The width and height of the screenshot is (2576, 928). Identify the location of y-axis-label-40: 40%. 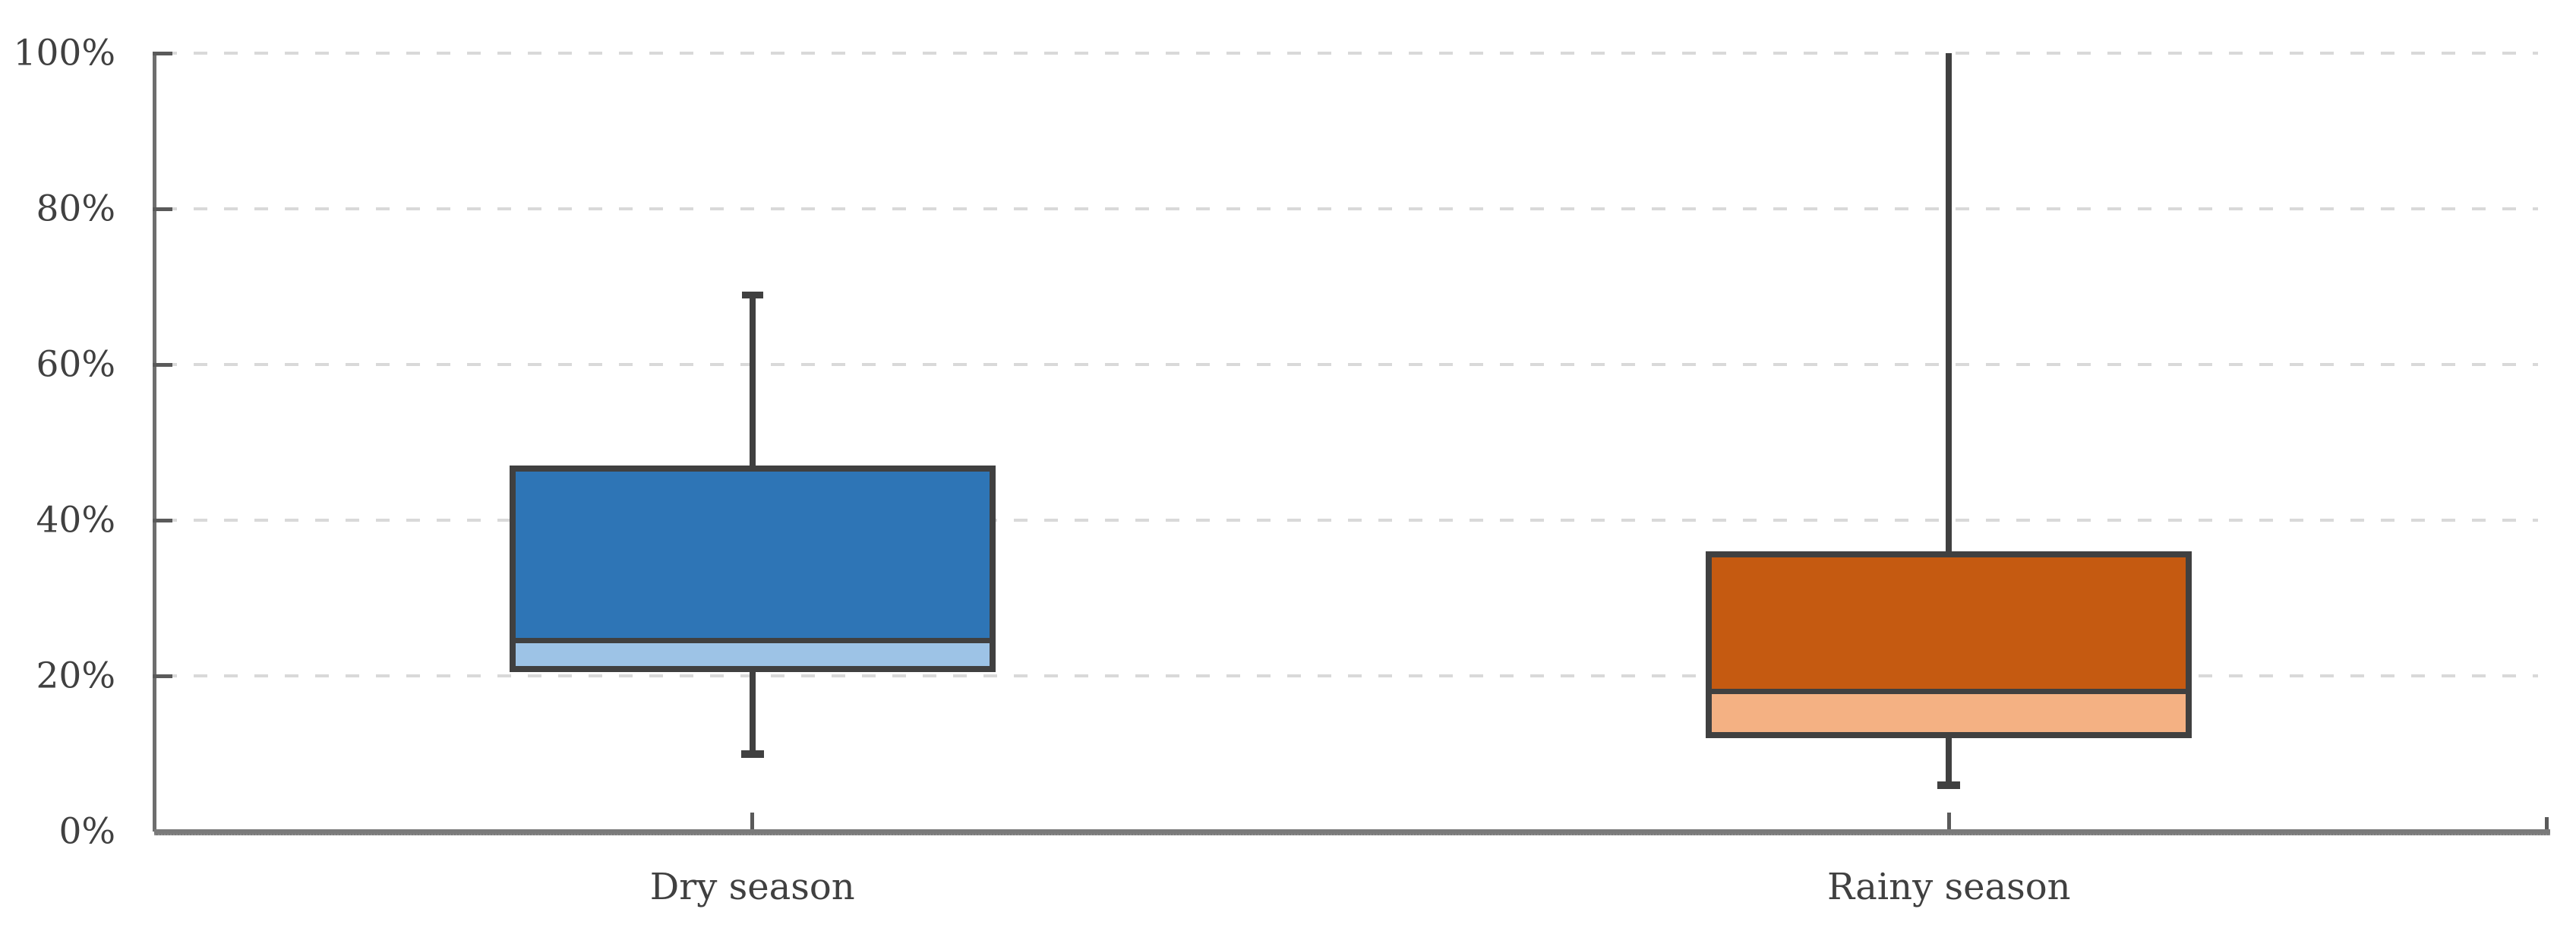
(75, 520).